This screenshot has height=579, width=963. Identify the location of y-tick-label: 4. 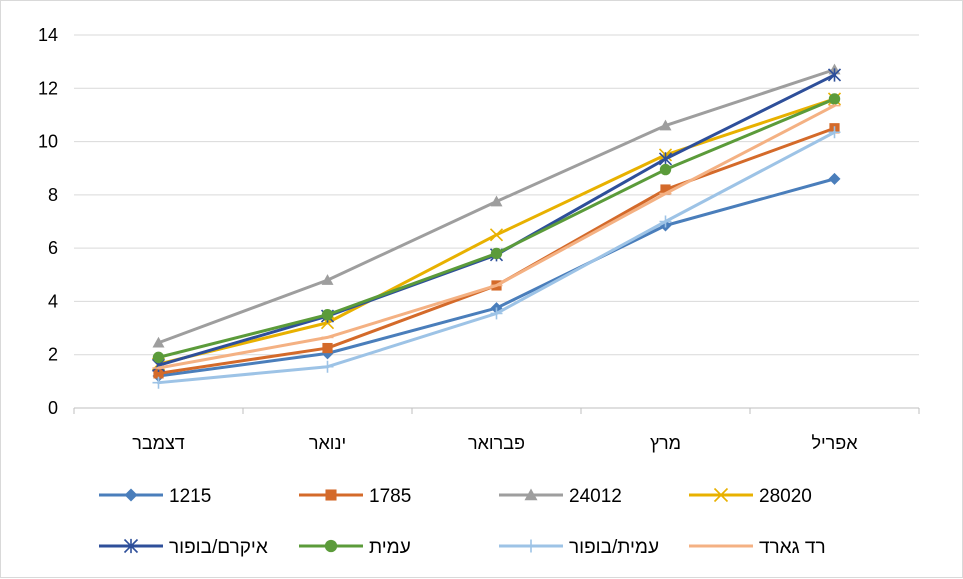
(53, 301).